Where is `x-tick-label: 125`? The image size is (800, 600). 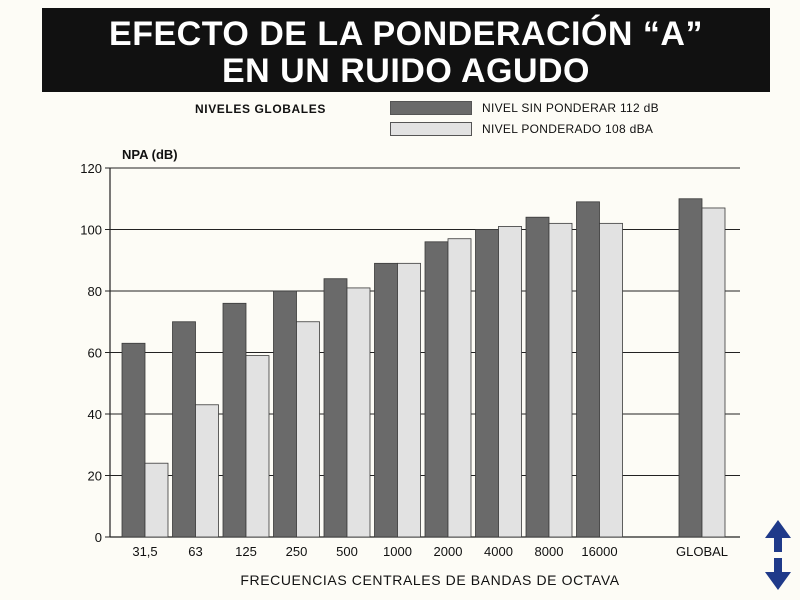
x-tick-label: 125 is located at coordinates (246, 551).